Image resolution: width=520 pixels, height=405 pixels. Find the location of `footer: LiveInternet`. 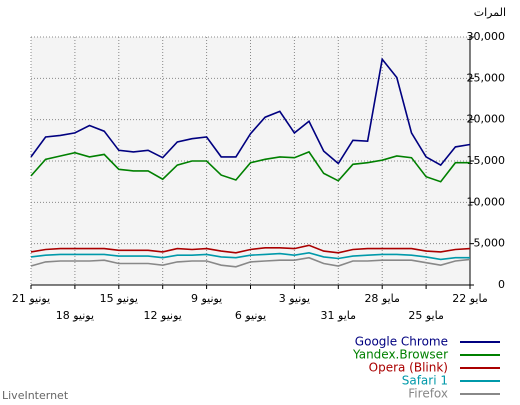

footer: LiveInternet is located at coordinates (35, 395).